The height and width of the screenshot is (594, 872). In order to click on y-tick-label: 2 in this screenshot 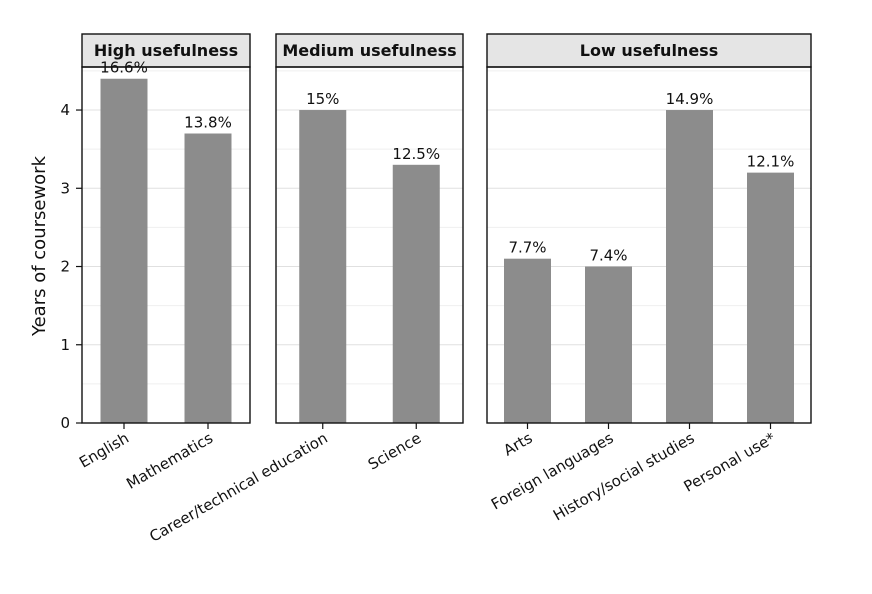, I will do `click(65, 267)`.